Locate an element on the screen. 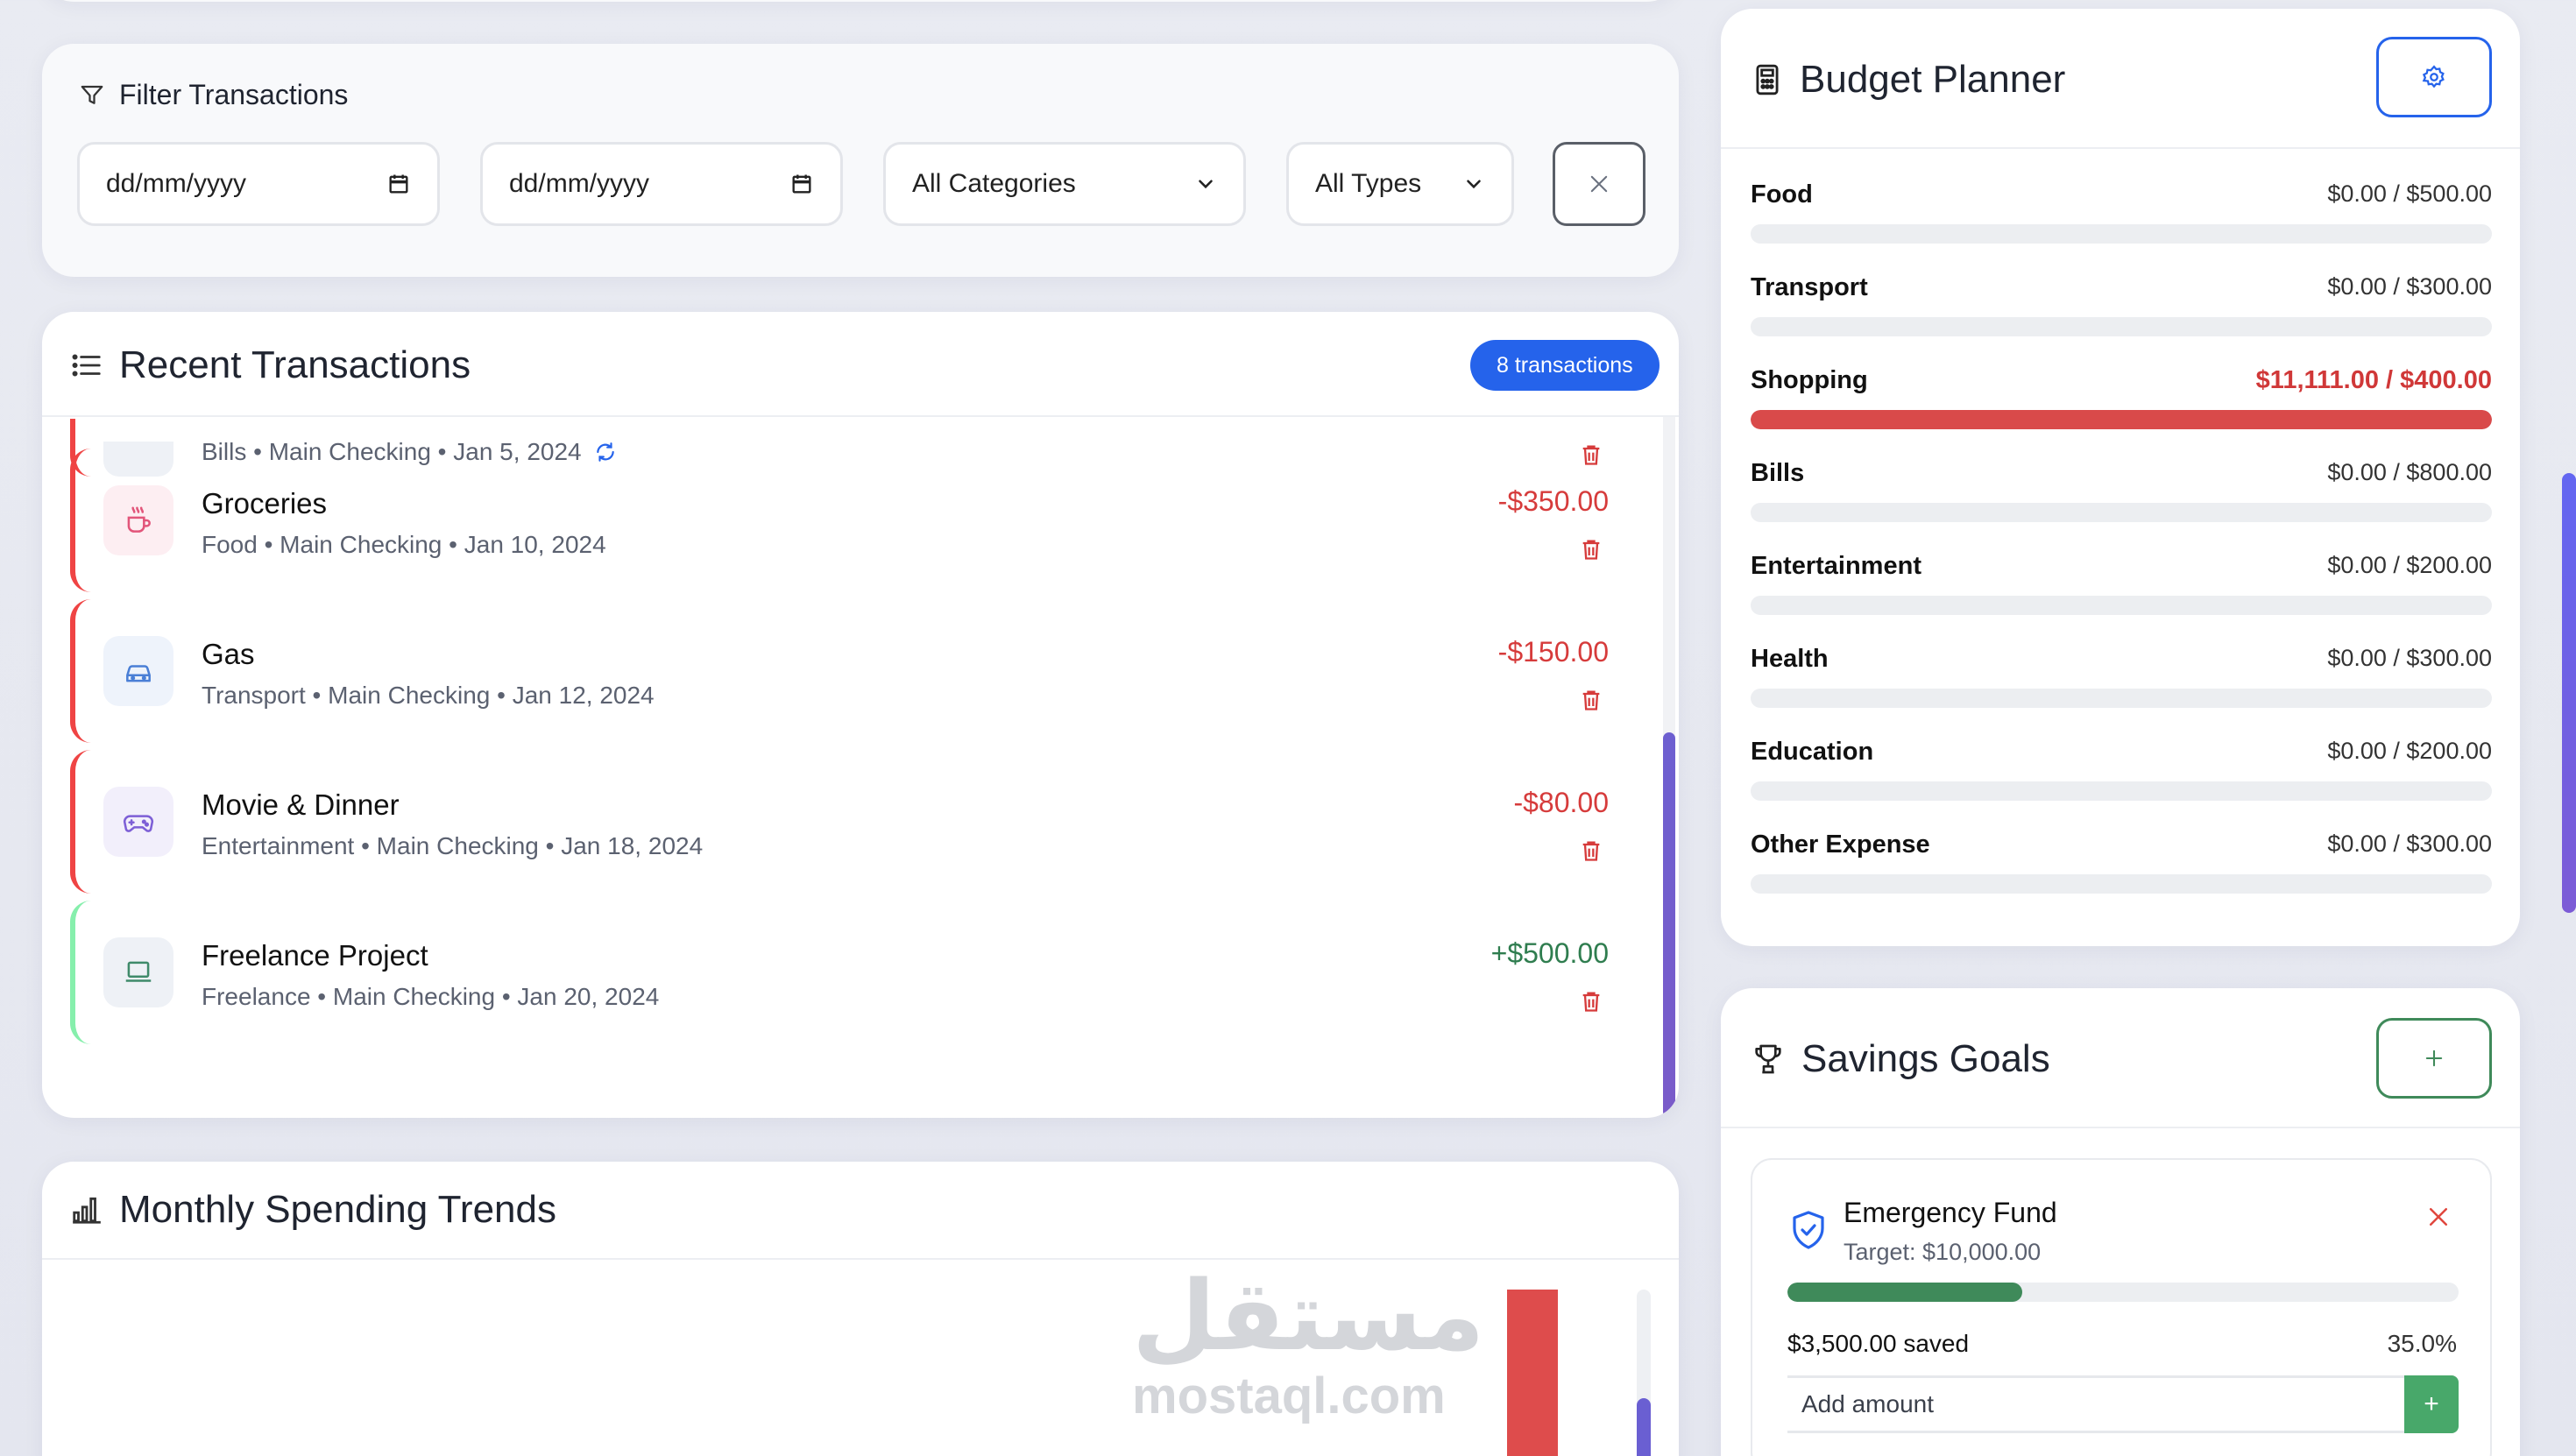  budget-category-value: $0.00 / $800.00 is located at coordinates (2409, 472).